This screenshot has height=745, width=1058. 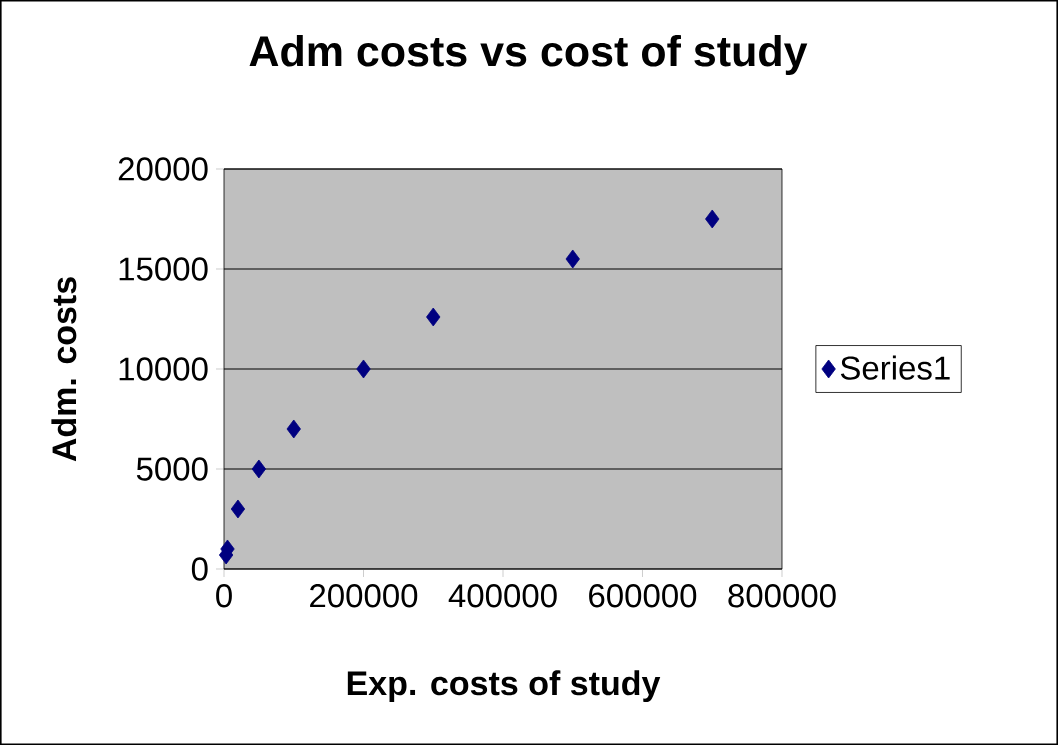 What do you see at coordinates (172, 469) in the screenshot?
I see `y-tick-label: 5000` at bounding box center [172, 469].